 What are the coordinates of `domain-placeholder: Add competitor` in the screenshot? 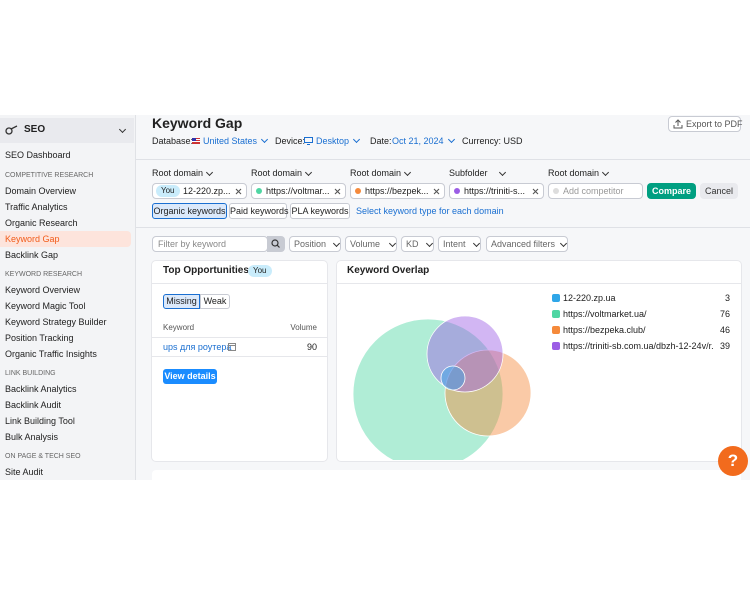 It's located at (593, 191).